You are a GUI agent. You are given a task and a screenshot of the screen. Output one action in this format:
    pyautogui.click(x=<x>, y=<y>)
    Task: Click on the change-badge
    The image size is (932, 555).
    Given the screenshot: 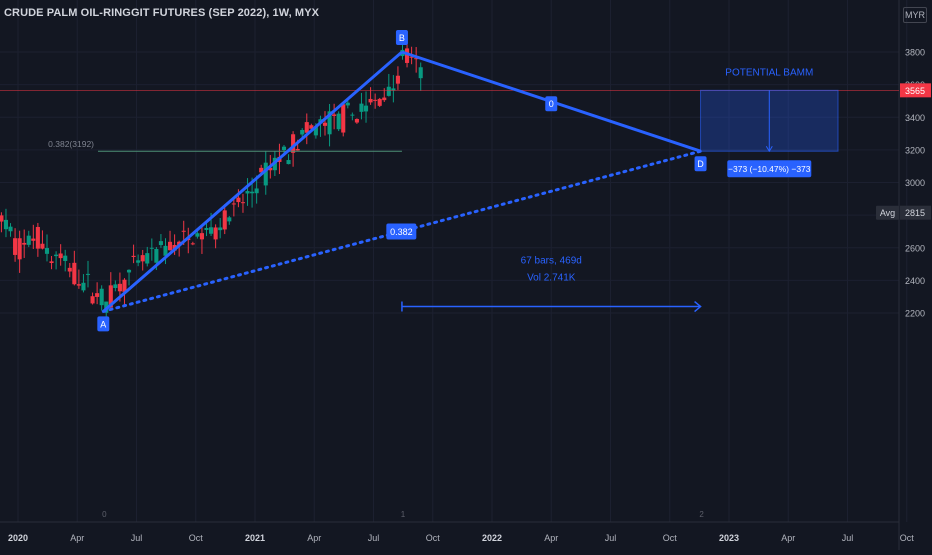 What is the action you would take?
    pyautogui.click(x=769, y=169)
    